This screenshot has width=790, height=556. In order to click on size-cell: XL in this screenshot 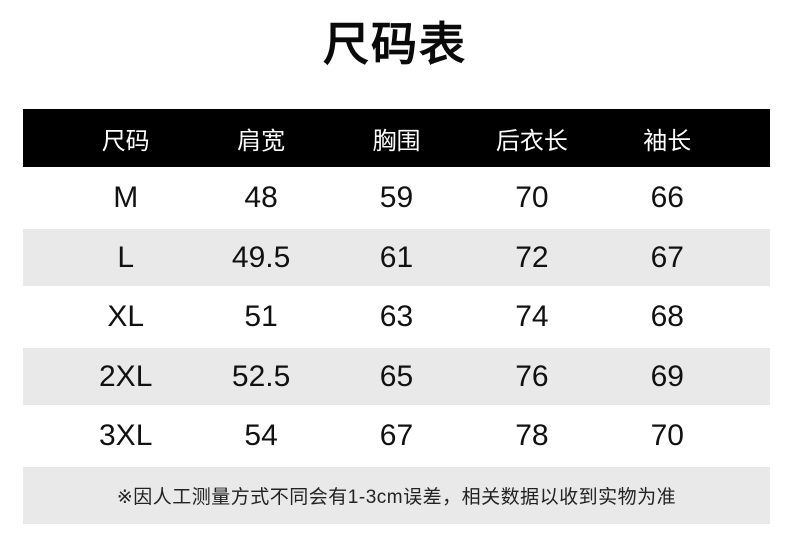, I will do `click(126, 316)`.